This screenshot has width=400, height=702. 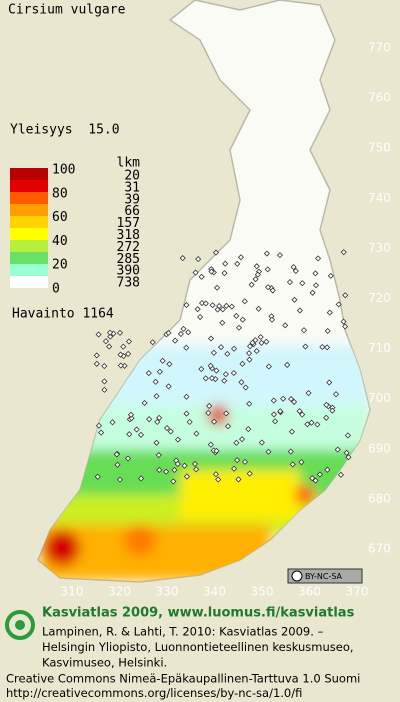 What do you see at coordinates (379, 498) in the screenshot?
I see `northing-label: 680` at bounding box center [379, 498].